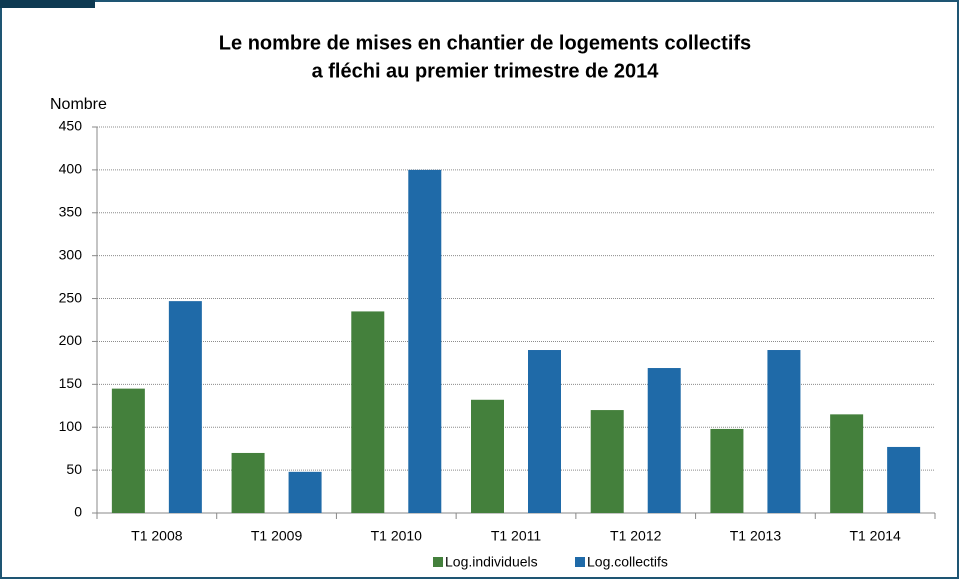 The width and height of the screenshot is (959, 579). Describe the element at coordinates (397, 536) in the screenshot. I see `x-tick-label: T1 2010` at that location.